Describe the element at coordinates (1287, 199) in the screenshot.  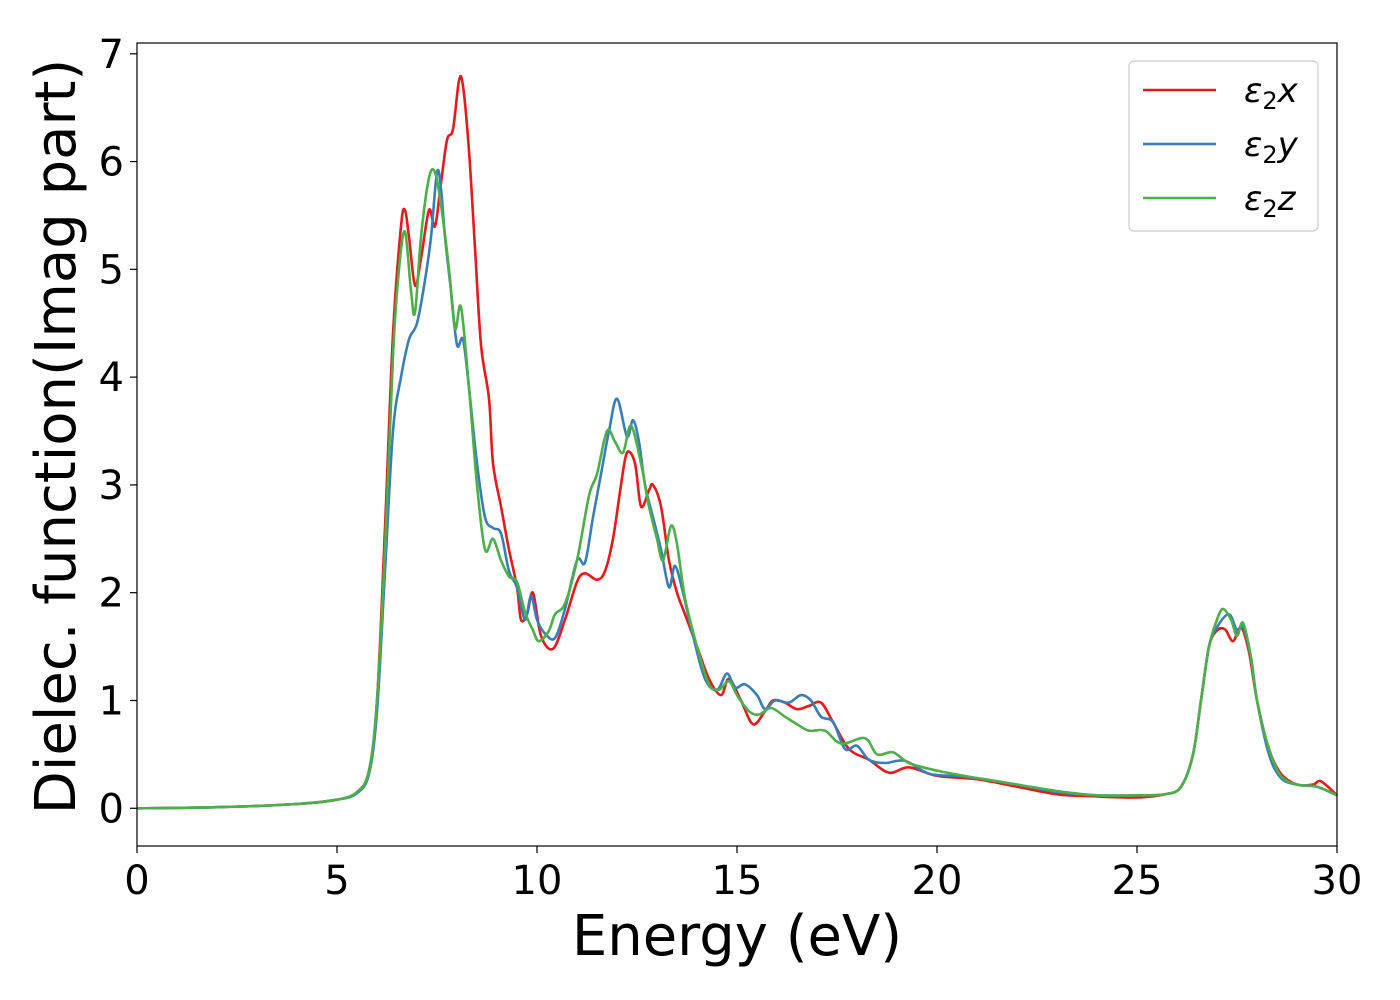
I see `legend-label-var: z` at that location.